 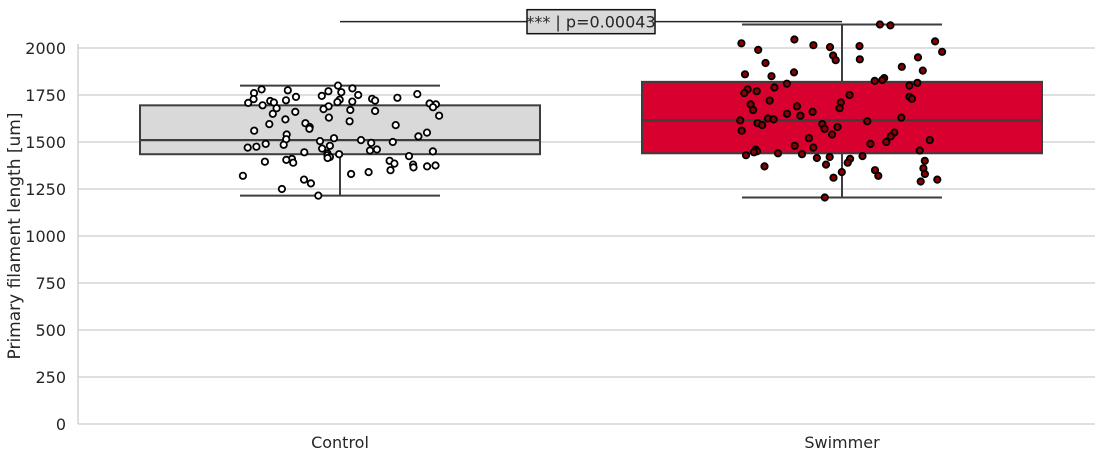 I want to click on y-tick-label: 1000, so click(x=45, y=236).